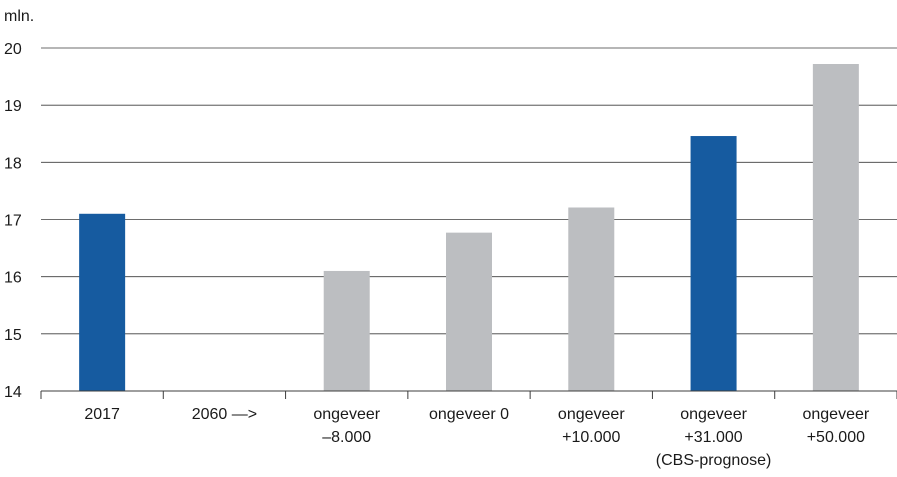  Describe the element at coordinates (224, 414) in the screenshot. I see `category-label: 2060 —>` at that location.